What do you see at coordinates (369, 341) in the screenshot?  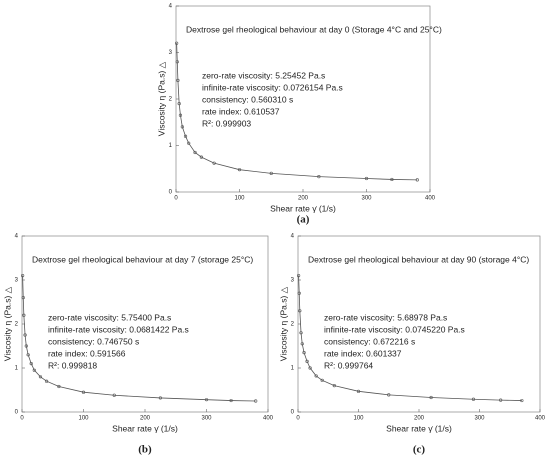 I see `annotation: consistency: 0.672216 s` at bounding box center [369, 341].